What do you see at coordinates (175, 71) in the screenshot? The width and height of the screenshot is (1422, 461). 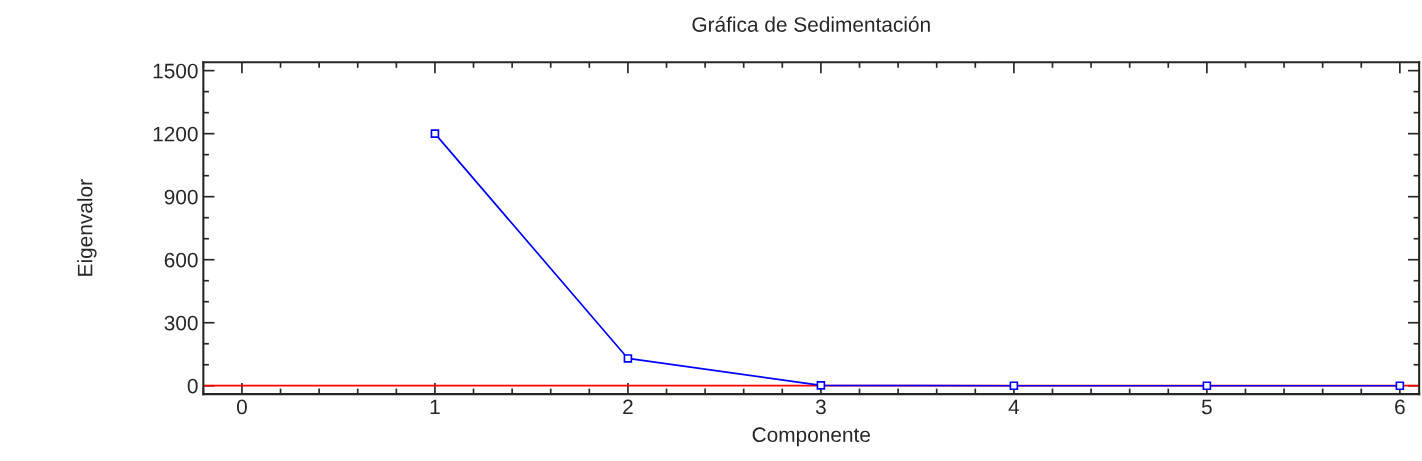 I see `y-tick-label: 1500` at bounding box center [175, 71].